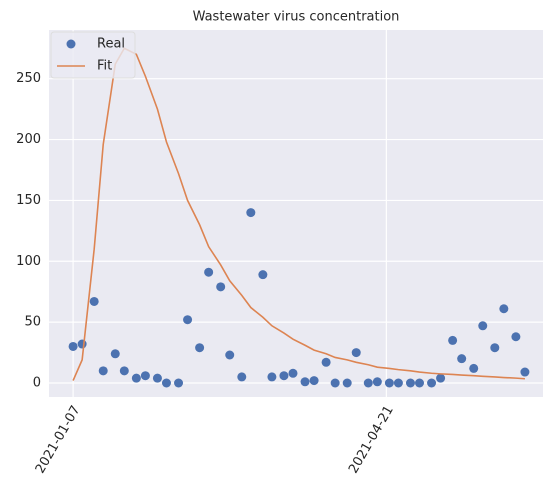 This screenshot has width=554, height=501. What do you see at coordinates (104, 66) in the screenshot?
I see `legend-label: Fit` at bounding box center [104, 66].